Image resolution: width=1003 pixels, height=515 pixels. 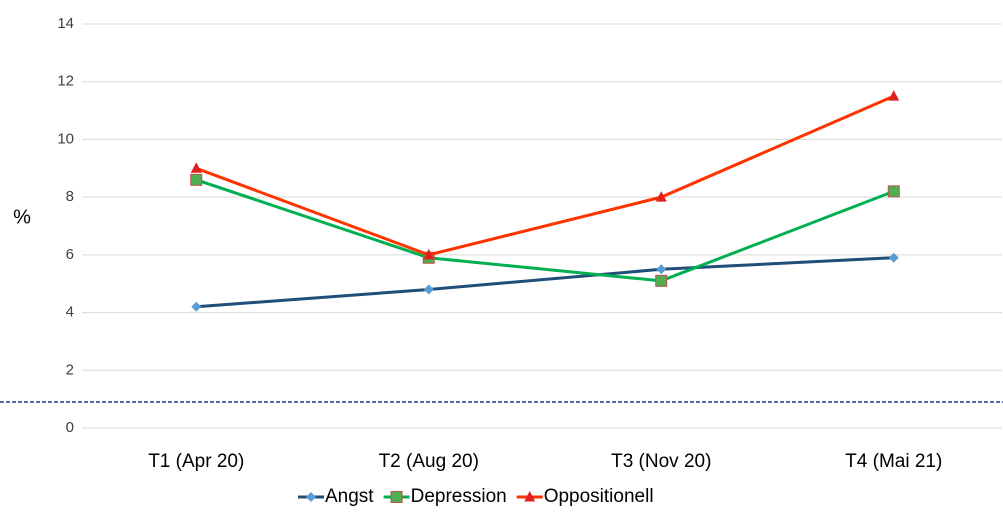 I want to click on y-tick-label: 4, so click(x=70, y=312).